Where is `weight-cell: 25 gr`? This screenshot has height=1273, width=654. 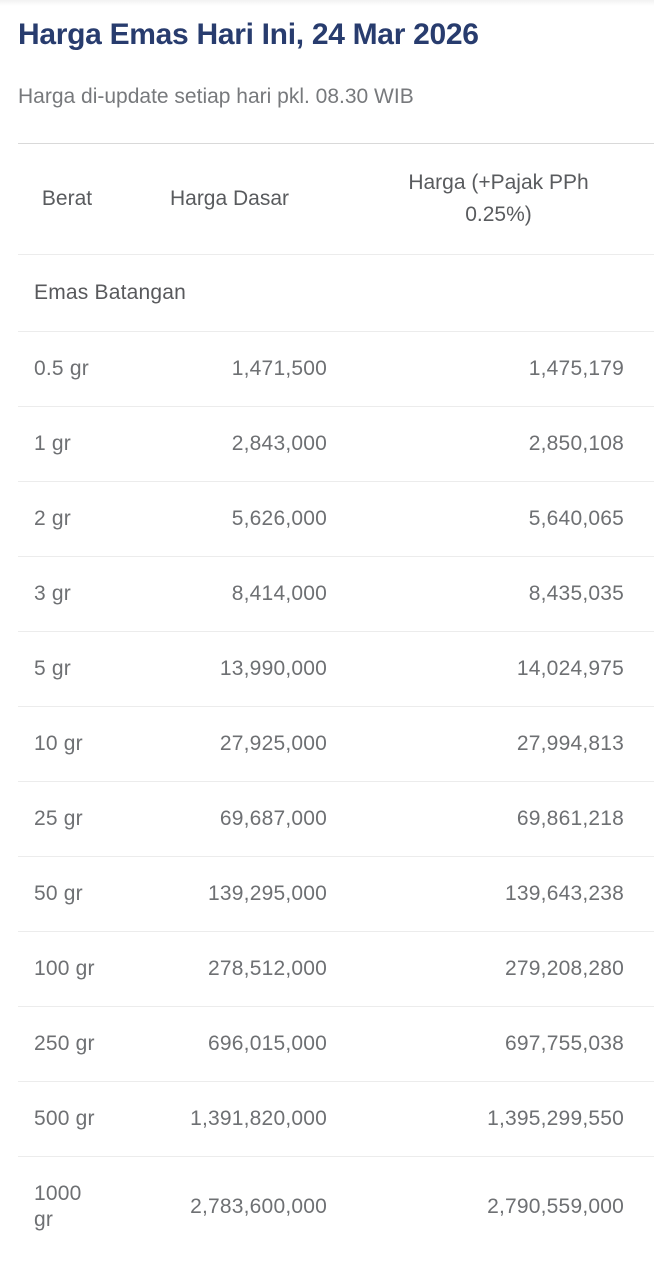
weight-cell: 25 gr is located at coordinates (67, 819).